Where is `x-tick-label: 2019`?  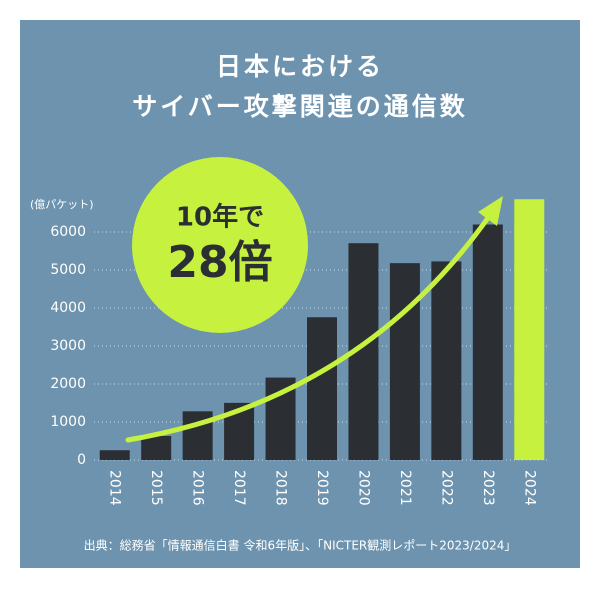
x-tick-label: 2019 is located at coordinates (322, 488).